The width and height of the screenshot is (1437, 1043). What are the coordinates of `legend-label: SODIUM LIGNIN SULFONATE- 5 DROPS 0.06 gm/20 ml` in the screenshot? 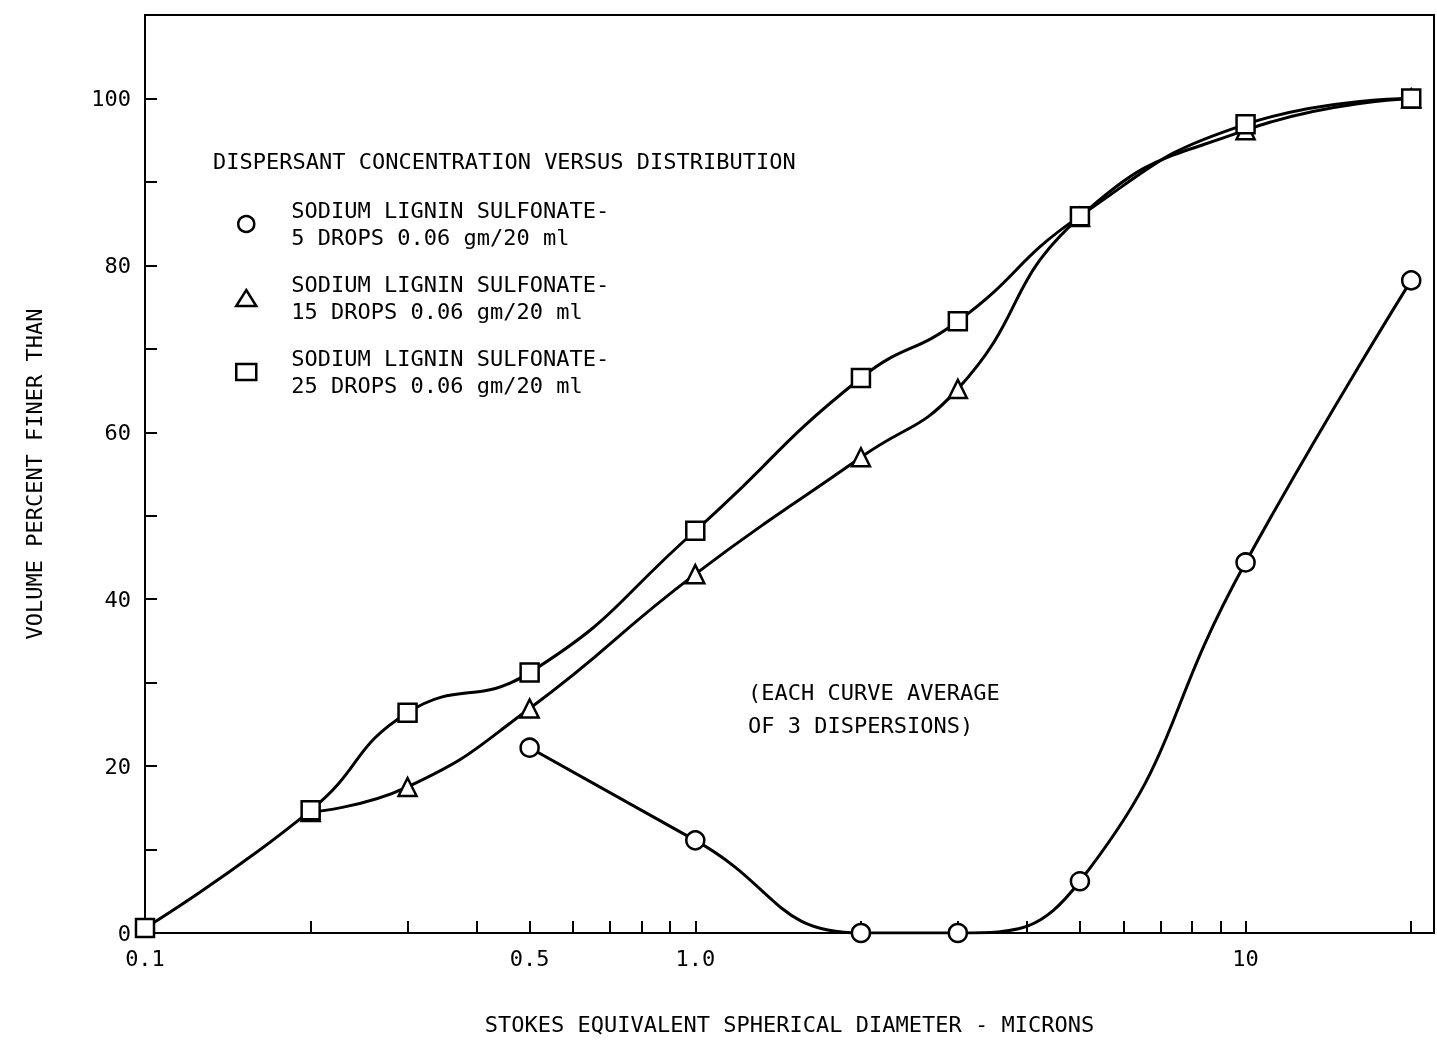 It's located at (450, 224).